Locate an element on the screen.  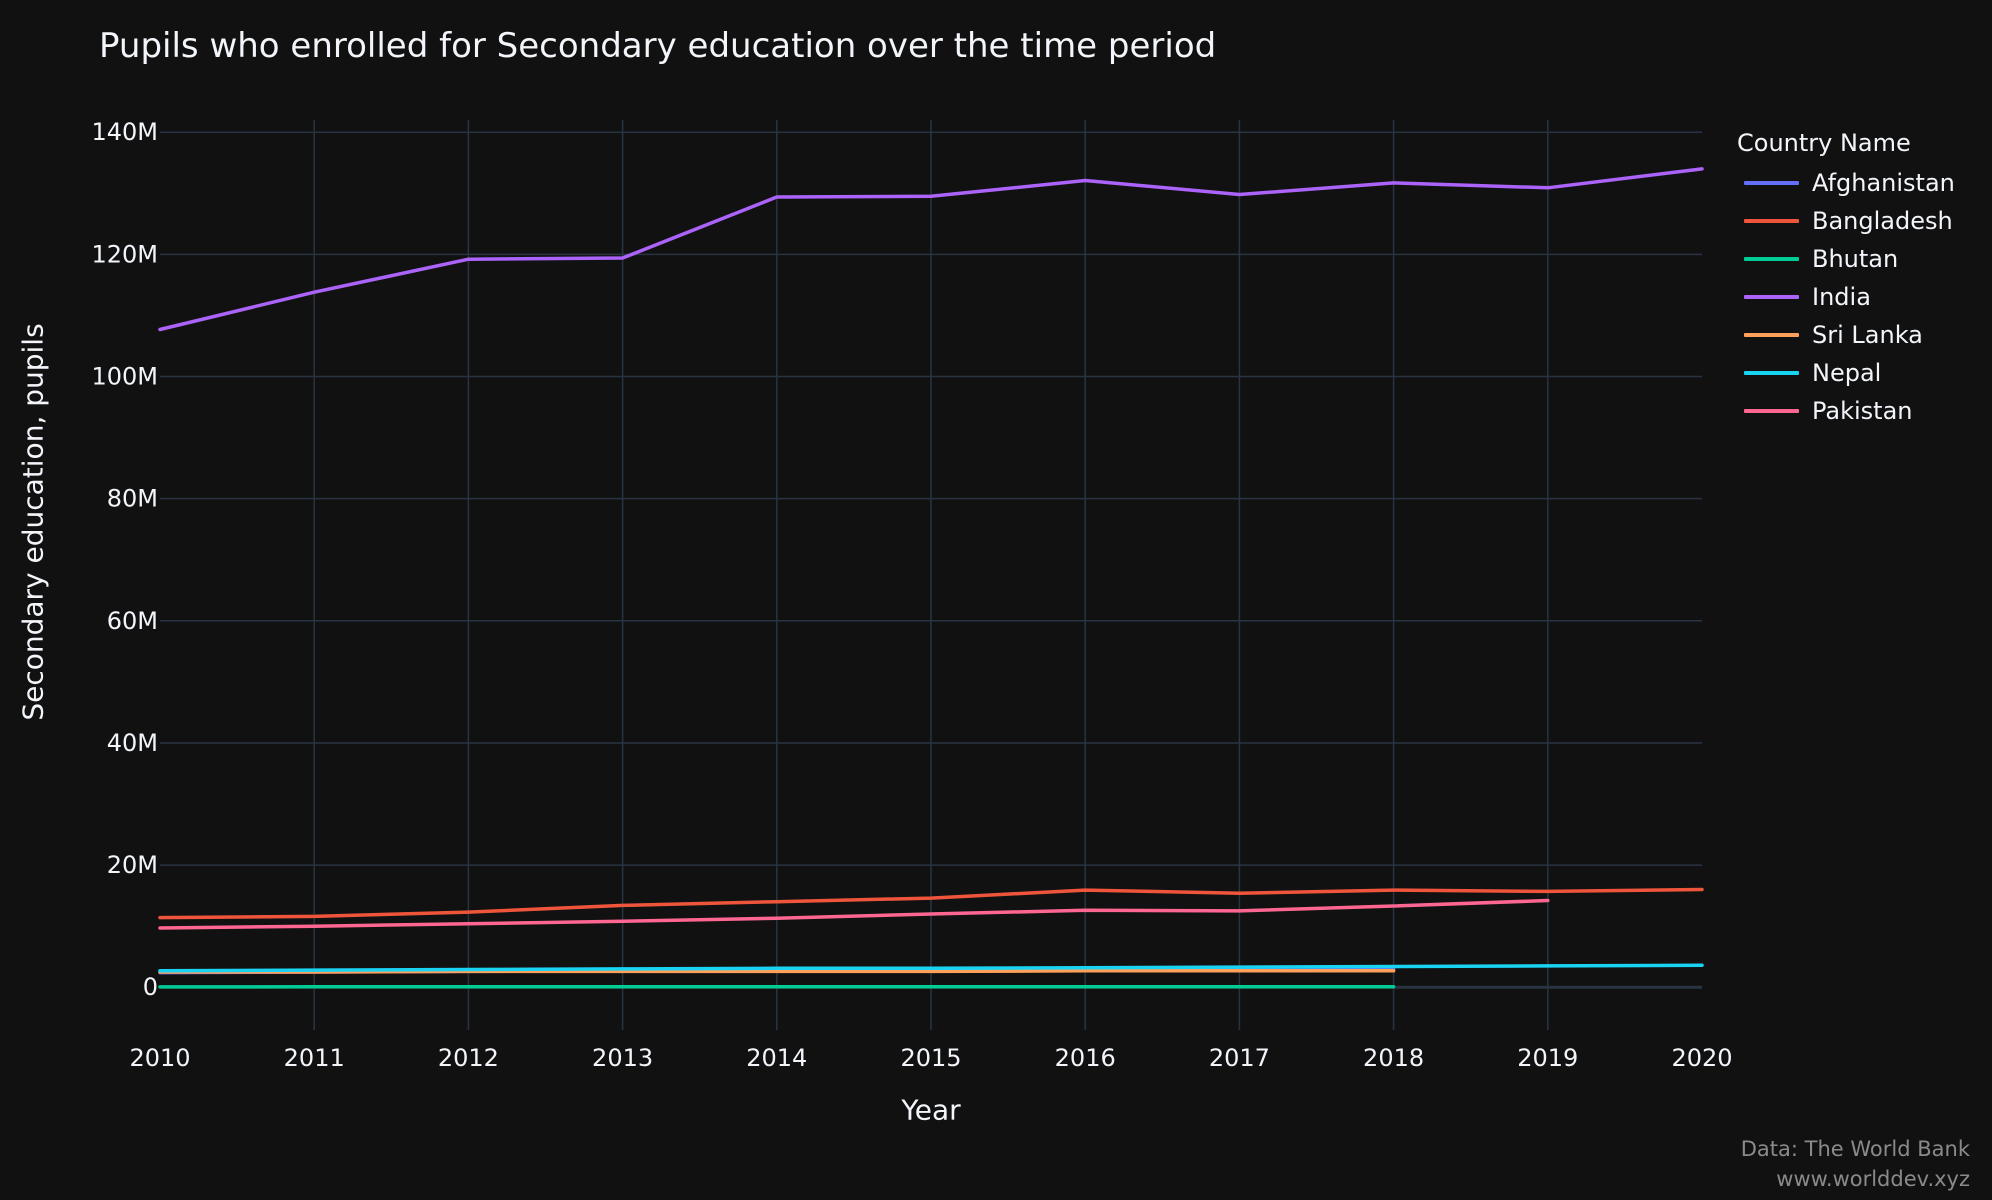
y-tick-label: 60M is located at coordinates (132, 621).